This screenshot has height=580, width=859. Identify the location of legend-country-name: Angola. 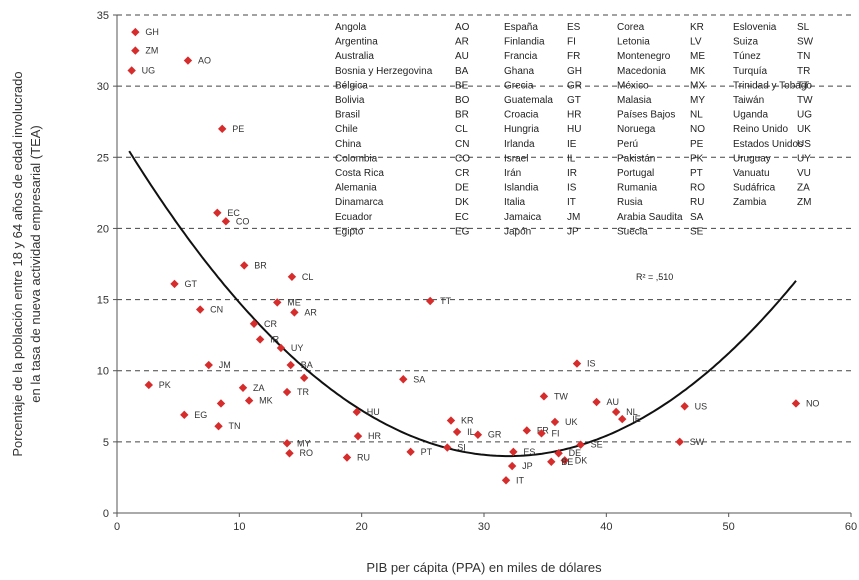
(351, 27).